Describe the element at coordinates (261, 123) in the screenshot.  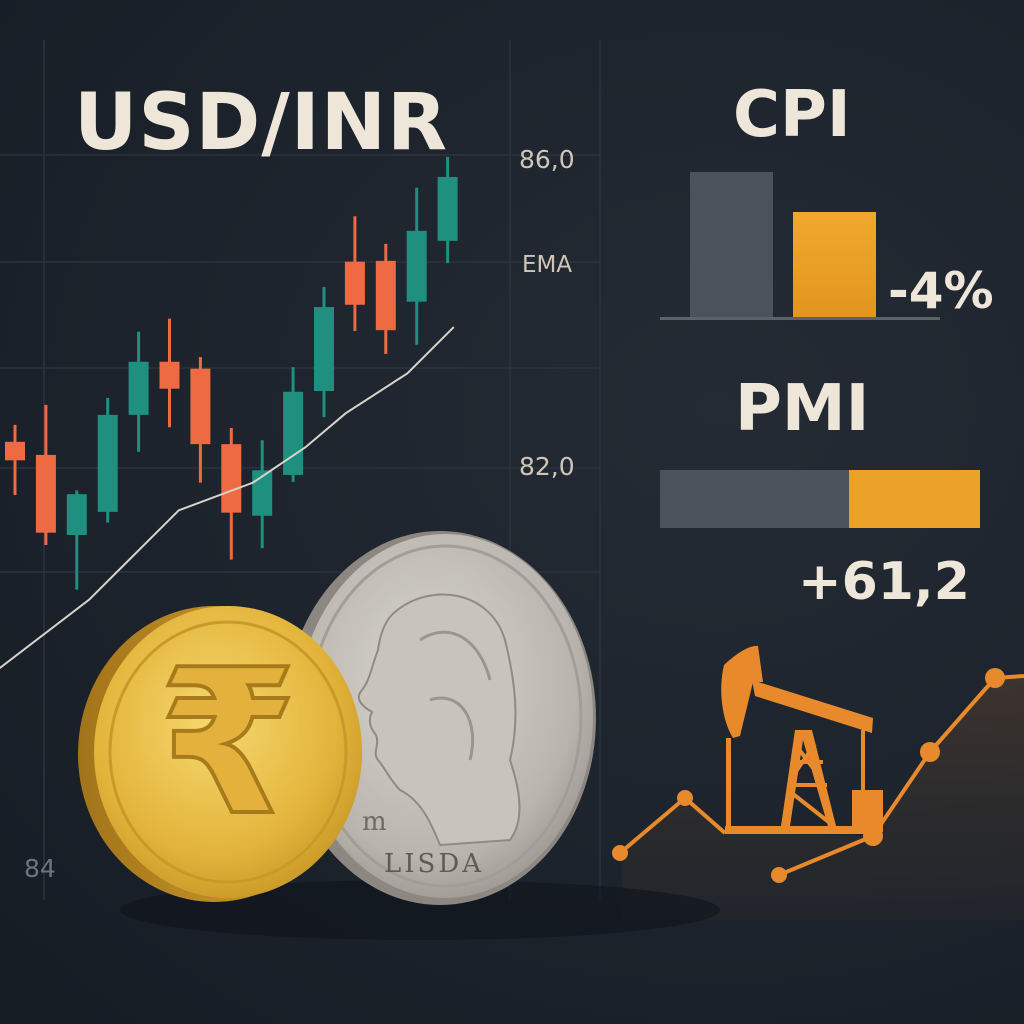
I see `chart-title: USD/INR` at that location.